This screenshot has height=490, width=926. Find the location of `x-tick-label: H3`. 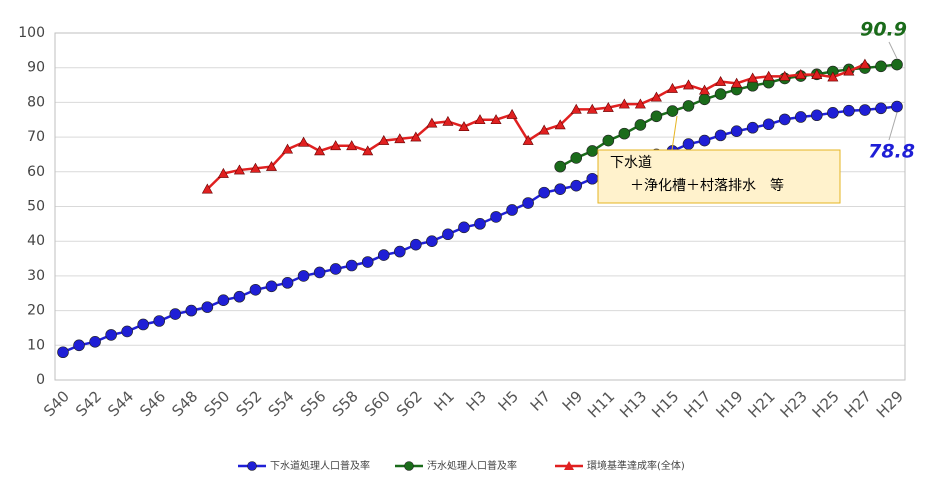

x-tick-label: H3 is located at coordinates (476, 400).